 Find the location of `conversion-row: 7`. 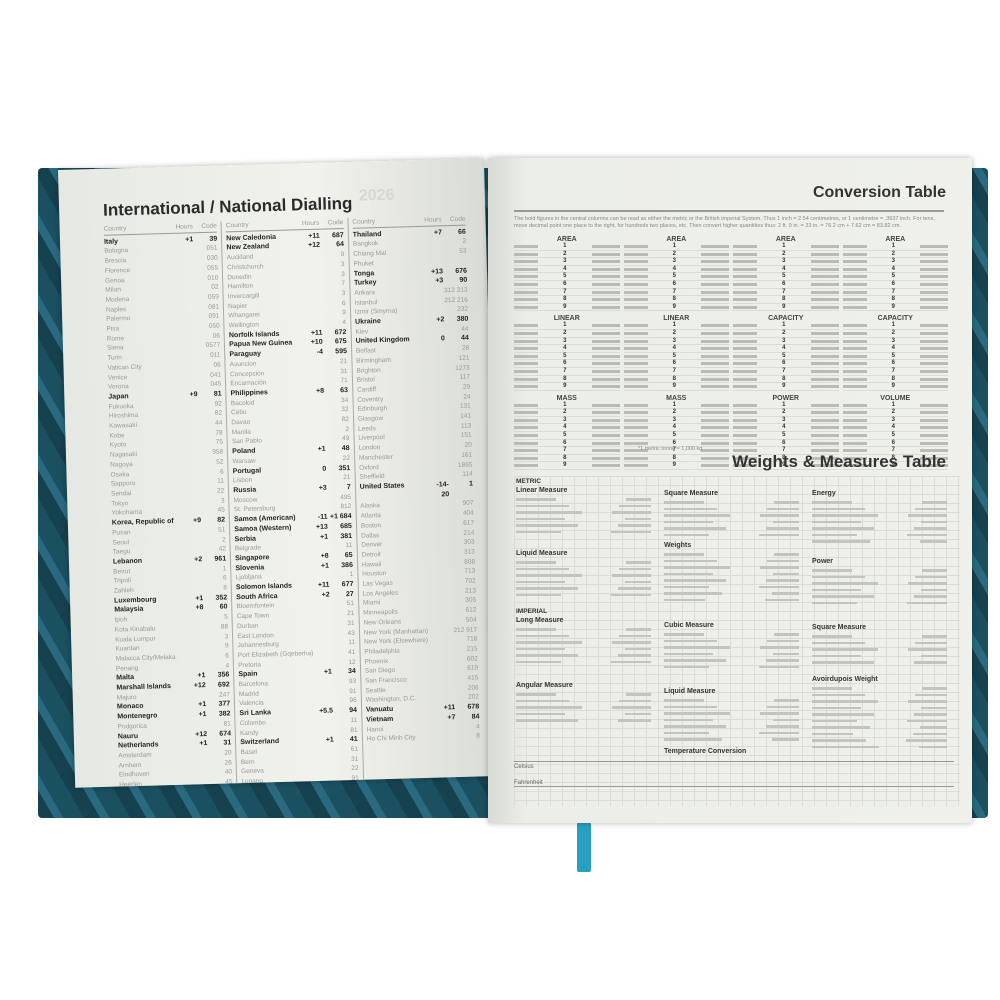

conversion-row: 7 is located at coordinates (676, 372).